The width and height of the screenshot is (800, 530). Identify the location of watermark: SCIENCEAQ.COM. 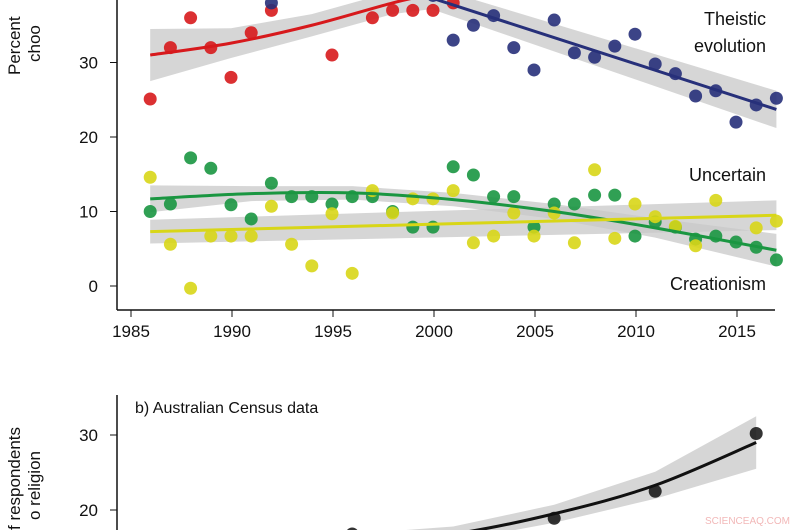
(747, 521).